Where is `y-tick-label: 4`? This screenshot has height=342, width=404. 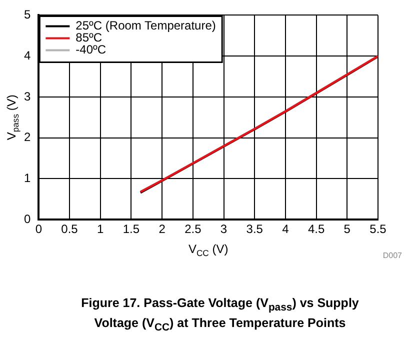 y-tick-label: 4 is located at coordinates (27, 55).